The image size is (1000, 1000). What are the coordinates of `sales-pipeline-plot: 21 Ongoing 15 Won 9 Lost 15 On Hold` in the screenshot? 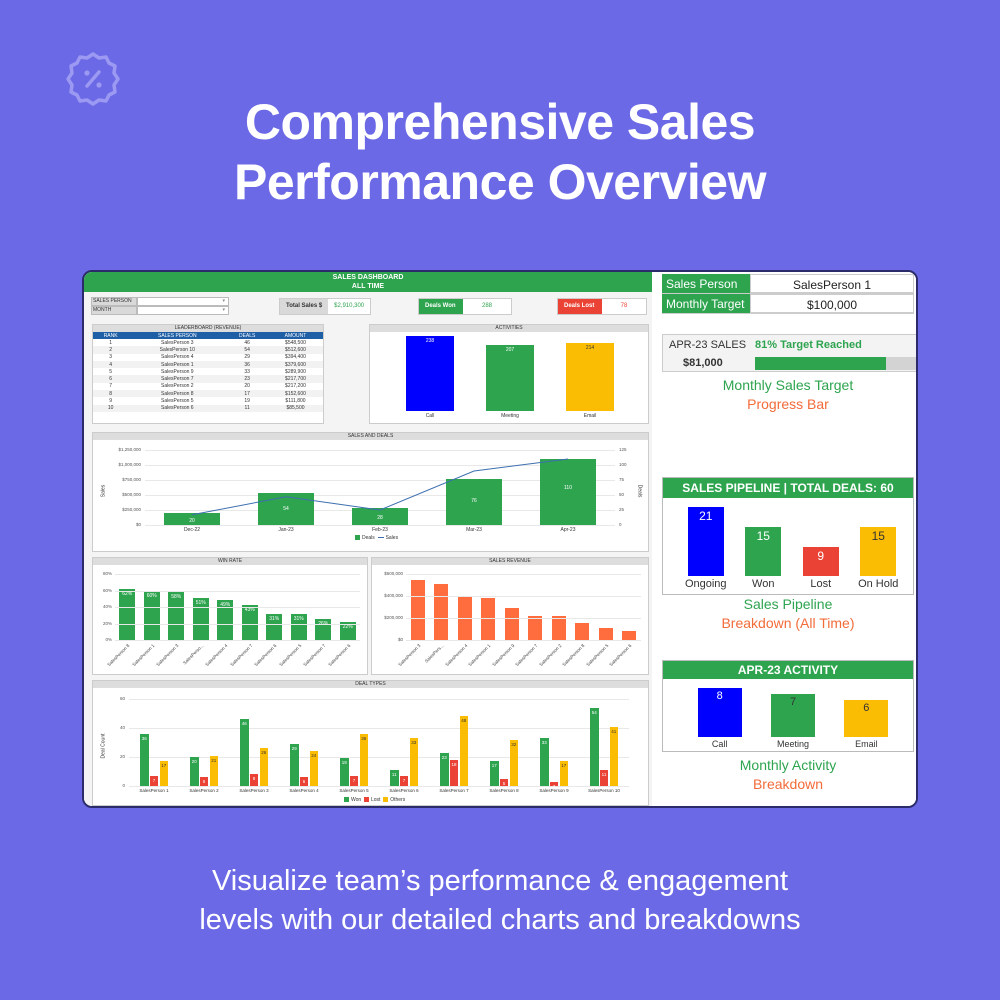 It's located at (792, 547).